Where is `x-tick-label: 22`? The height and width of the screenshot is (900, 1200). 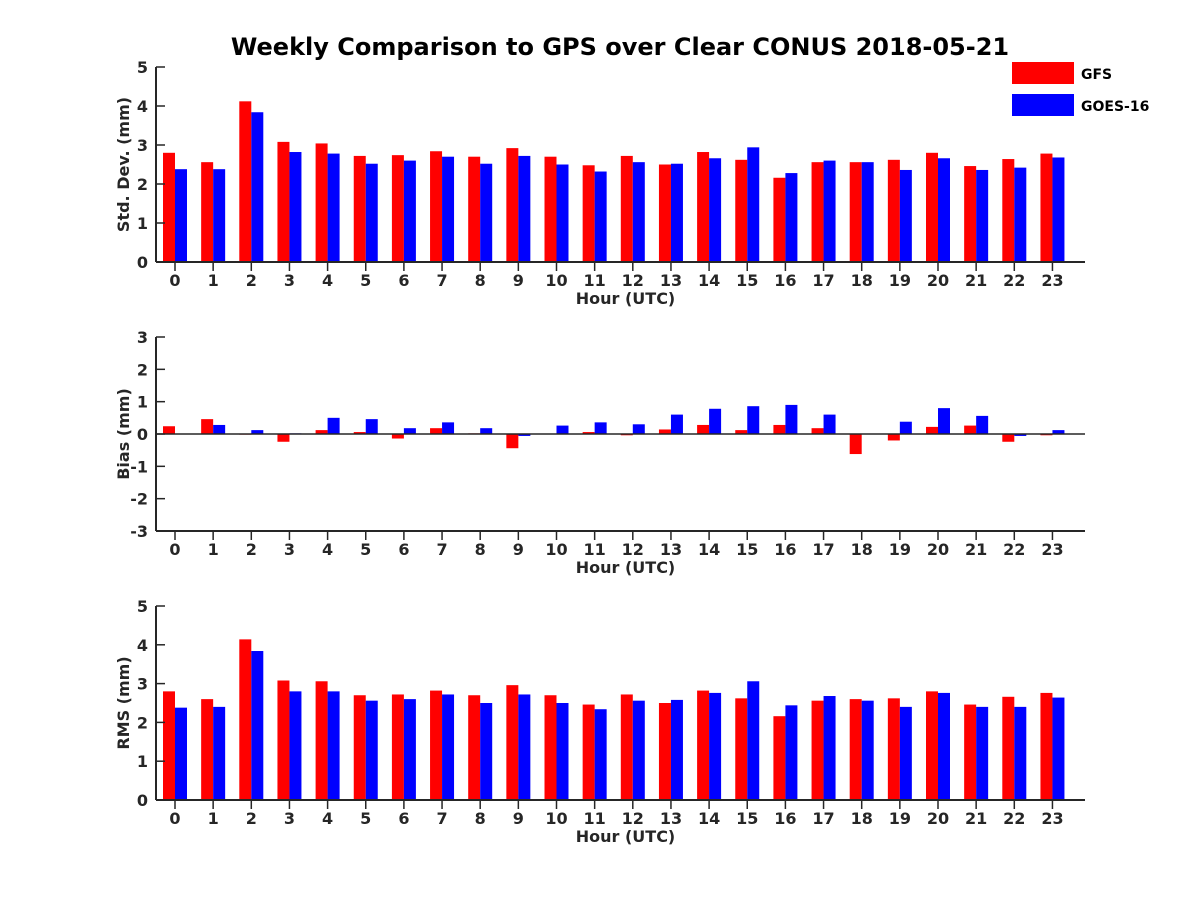 x-tick-label: 22 is located at coordinates (1014, 280).